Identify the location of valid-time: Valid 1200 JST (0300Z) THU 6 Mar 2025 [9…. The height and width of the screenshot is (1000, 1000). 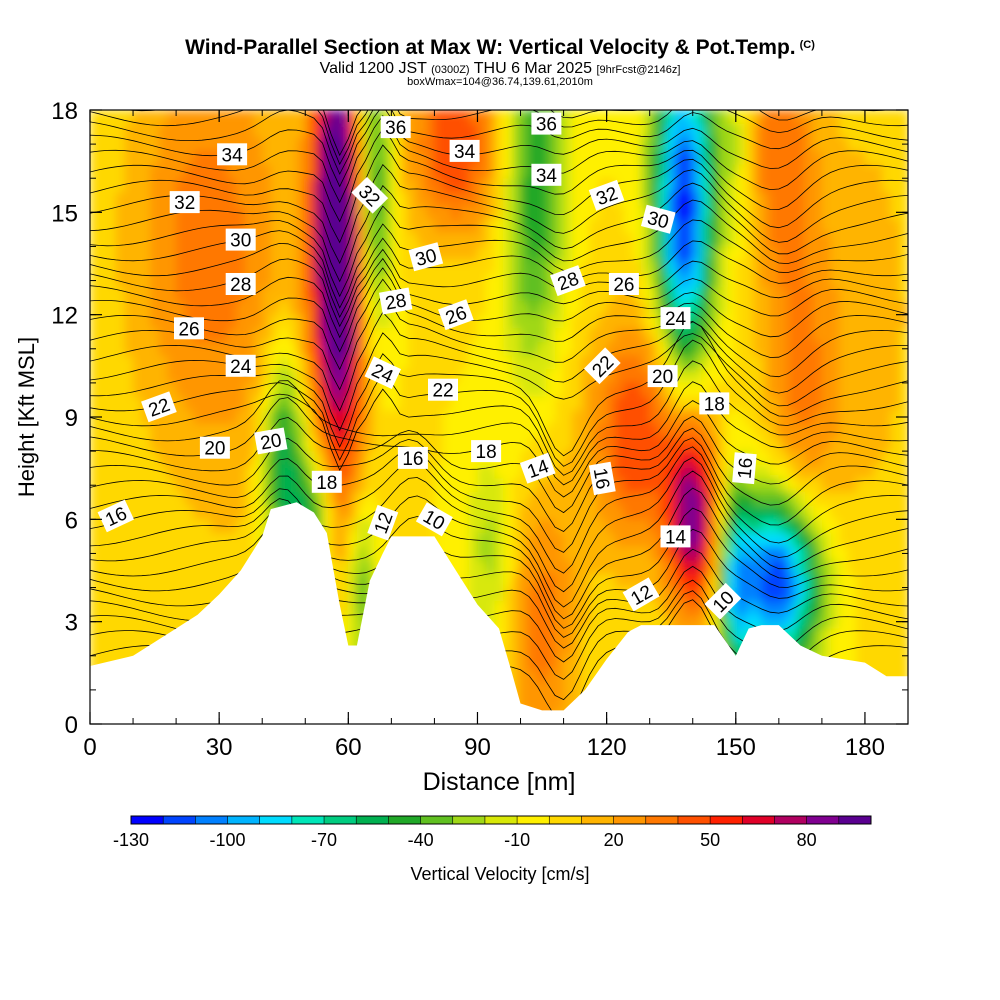
(500, 68).